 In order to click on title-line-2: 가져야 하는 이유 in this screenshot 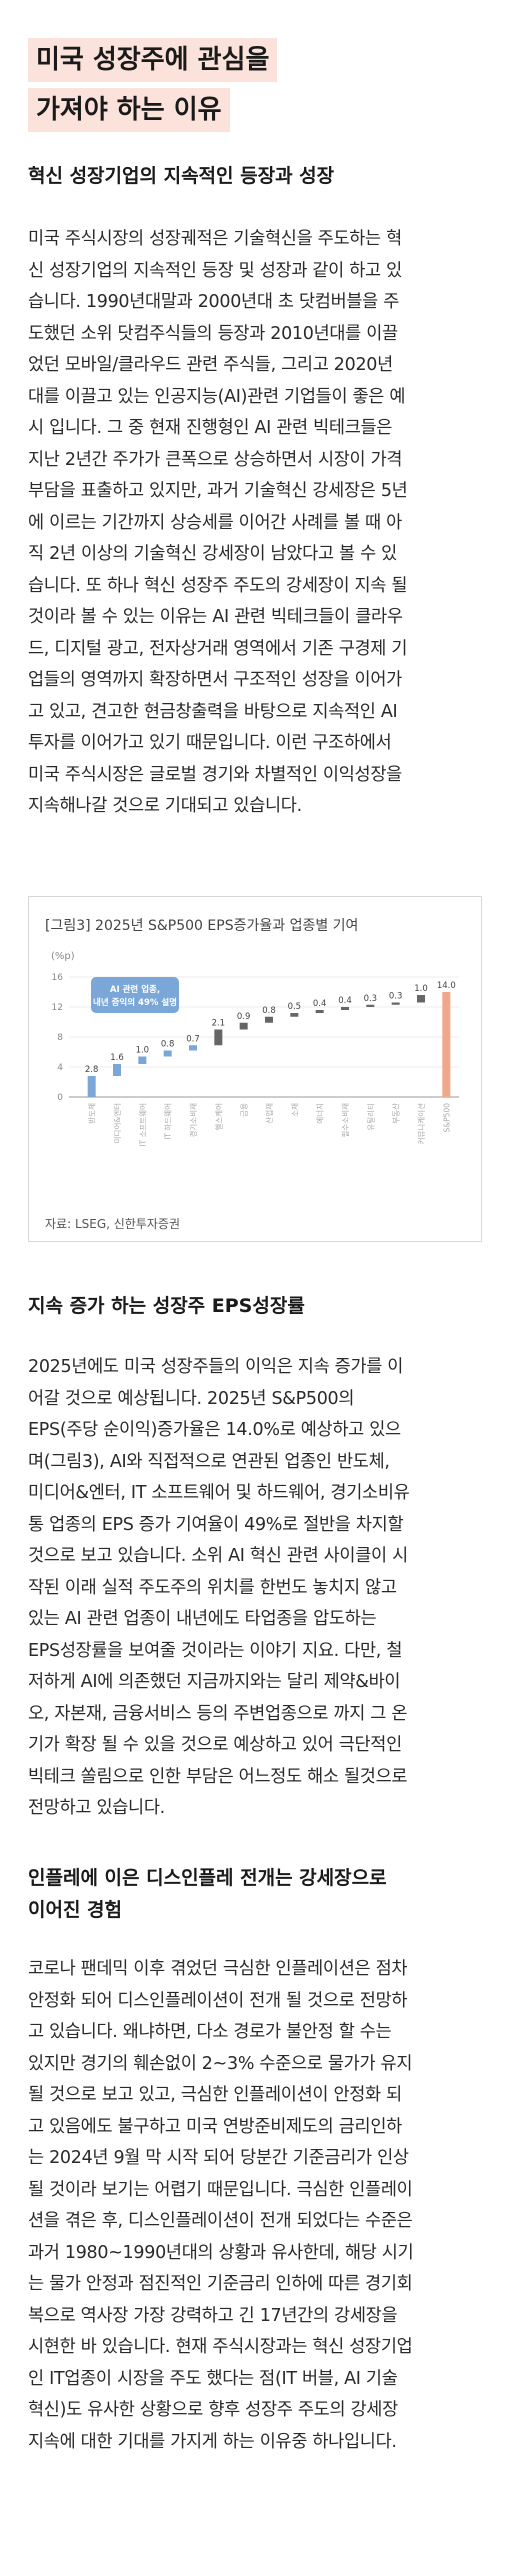, I will do `click(129, 110)`.